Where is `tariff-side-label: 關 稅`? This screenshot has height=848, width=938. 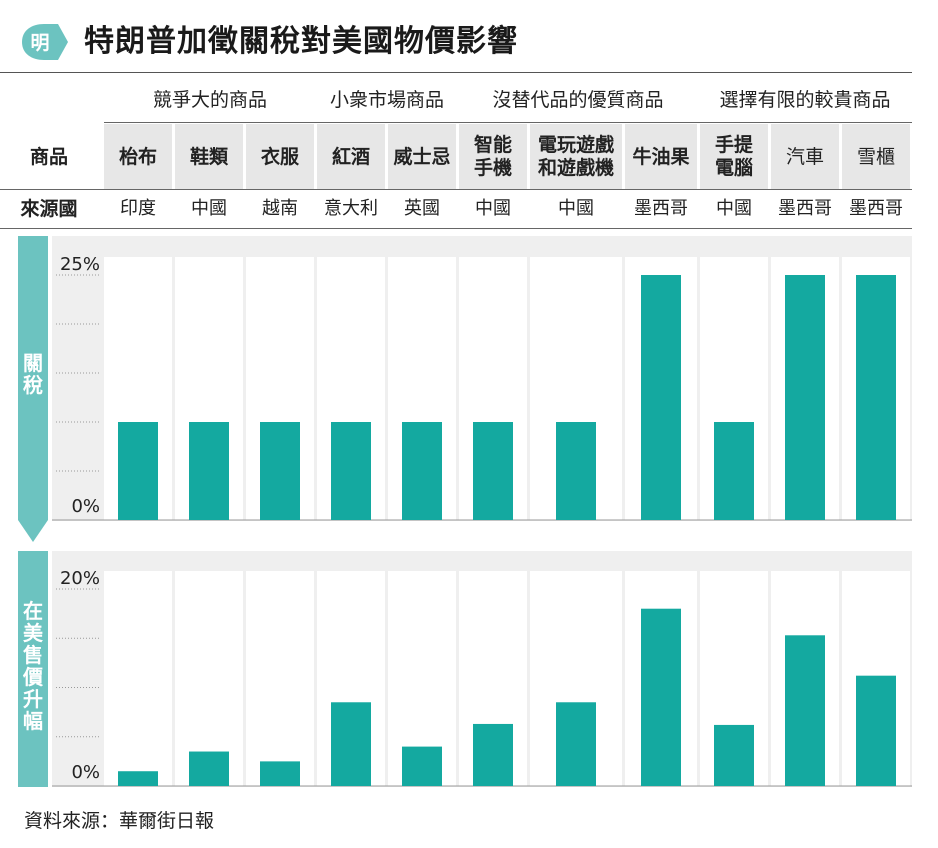
tariff-side-label: 關 稅 is located at coordinates (33, 374).